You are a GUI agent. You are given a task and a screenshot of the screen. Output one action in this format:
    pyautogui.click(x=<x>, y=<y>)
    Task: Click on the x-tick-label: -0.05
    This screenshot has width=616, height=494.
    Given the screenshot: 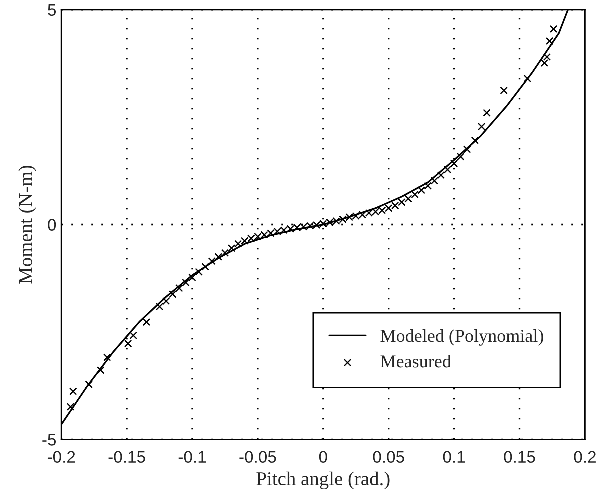 What is the action you would take?
    pyautogui.click(x=258, y=457)
    